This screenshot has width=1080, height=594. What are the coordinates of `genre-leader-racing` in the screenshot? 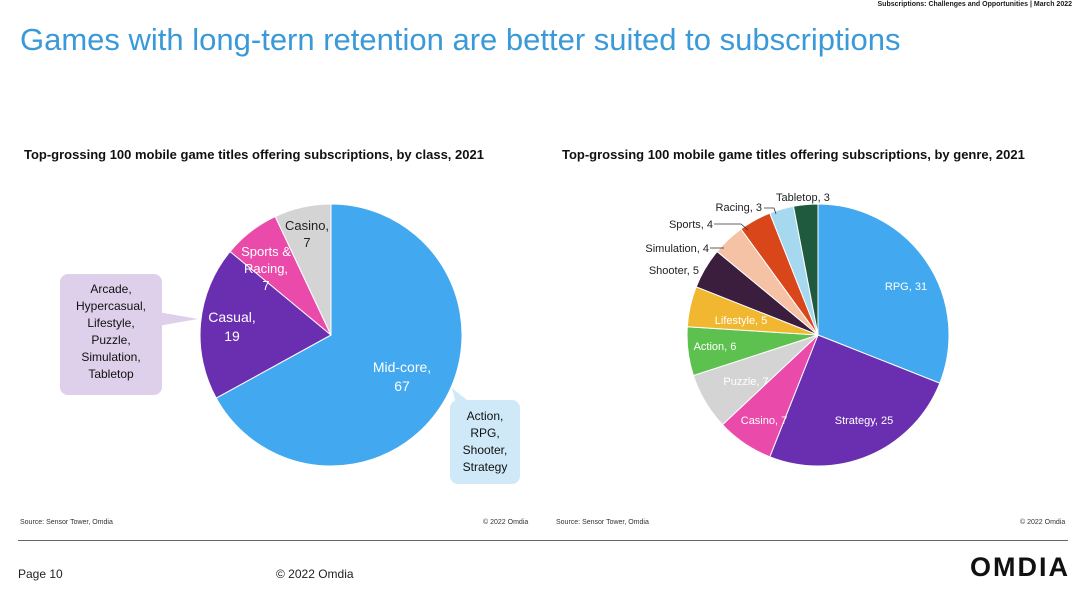 It's located at (770, 211).